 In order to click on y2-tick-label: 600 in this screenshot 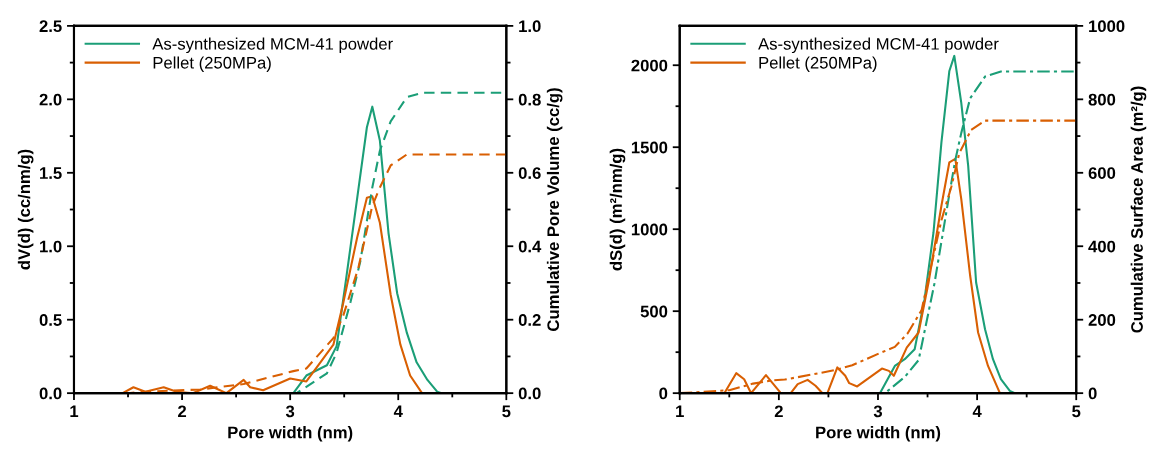, I will do `click(1102, 173)`.